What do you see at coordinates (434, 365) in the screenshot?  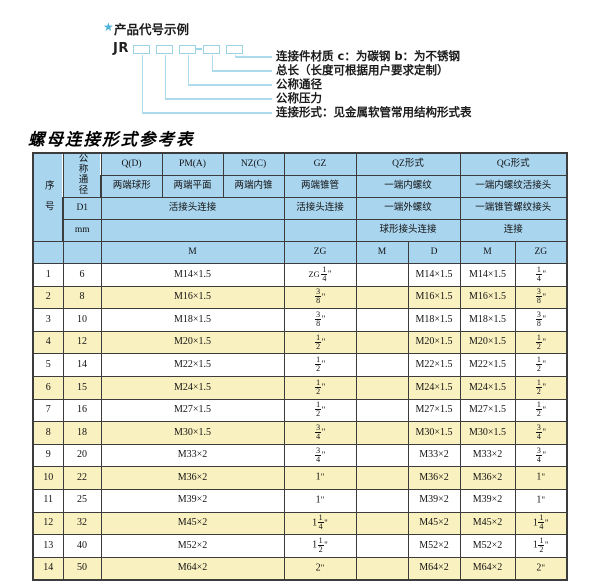 I see `cell-qz-d: M22×1.5` at bounding box center [434, 365].